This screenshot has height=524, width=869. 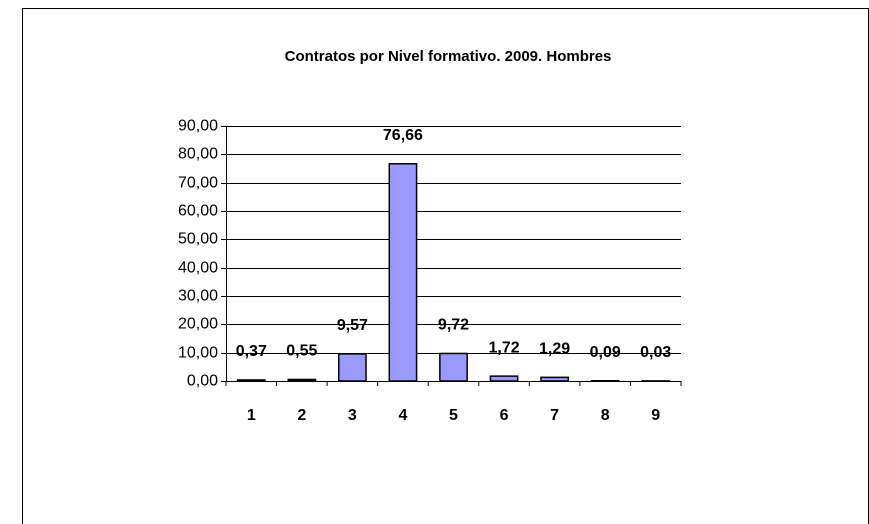 What do you see at coordinates (554, 349) in the screenshot?
I see `value-label: 1,29` at bounding box center [554, 349].